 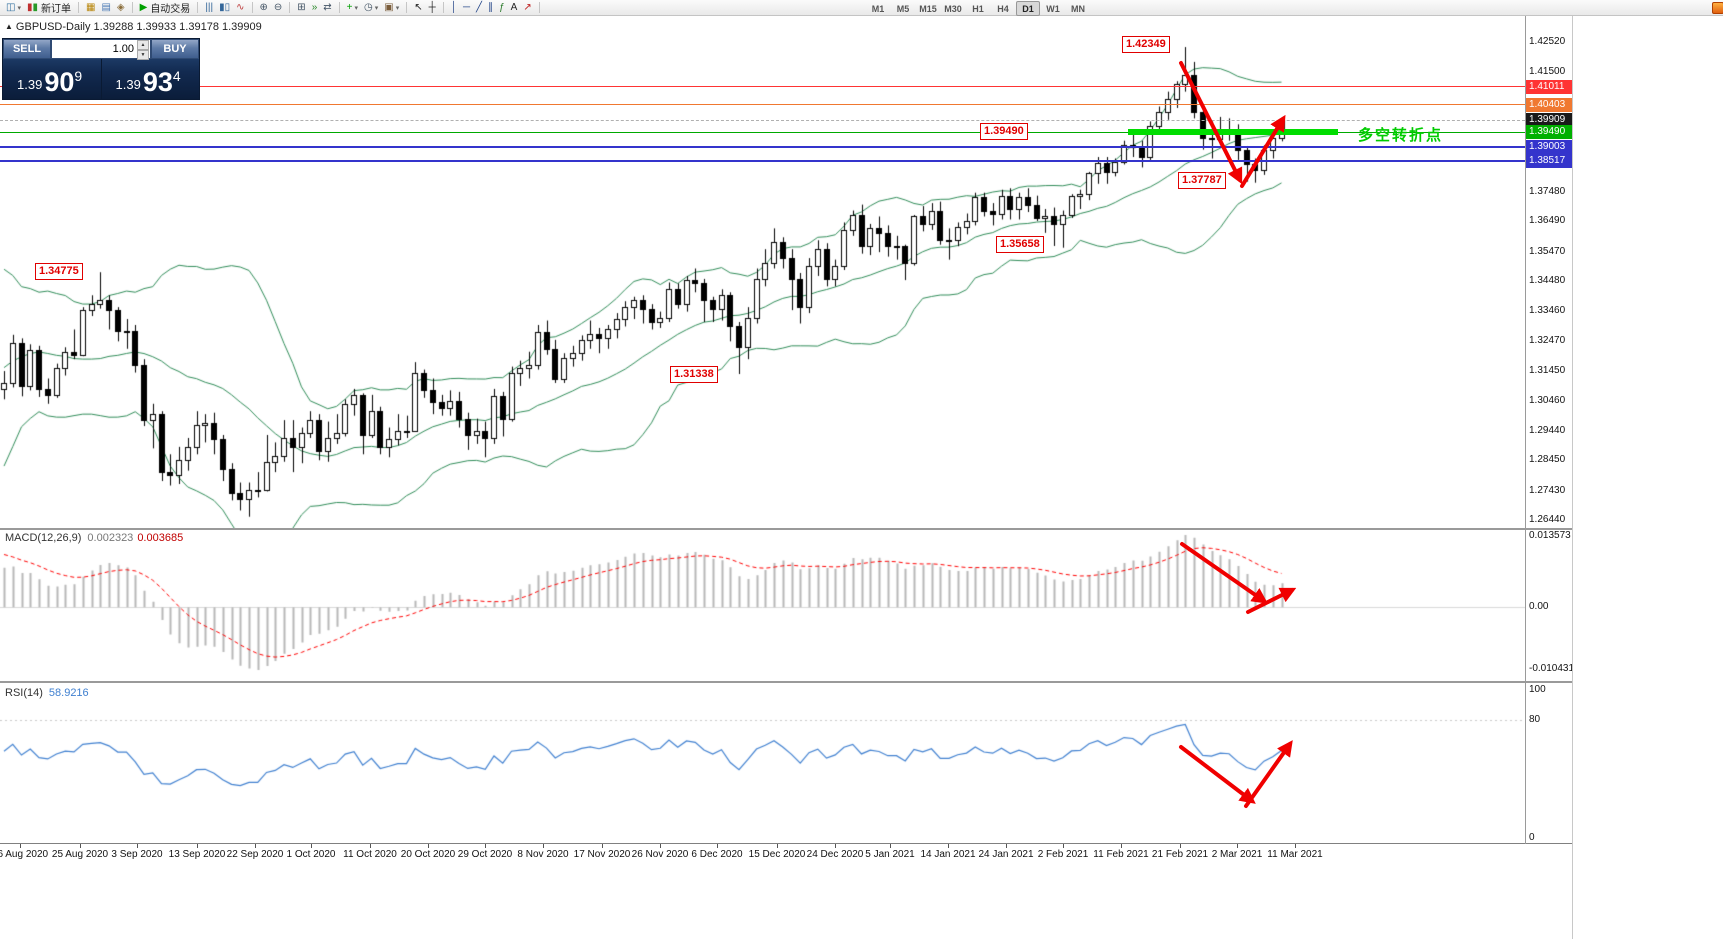 I want to click on arrows-button: ↗, so click(x=527, y=7).